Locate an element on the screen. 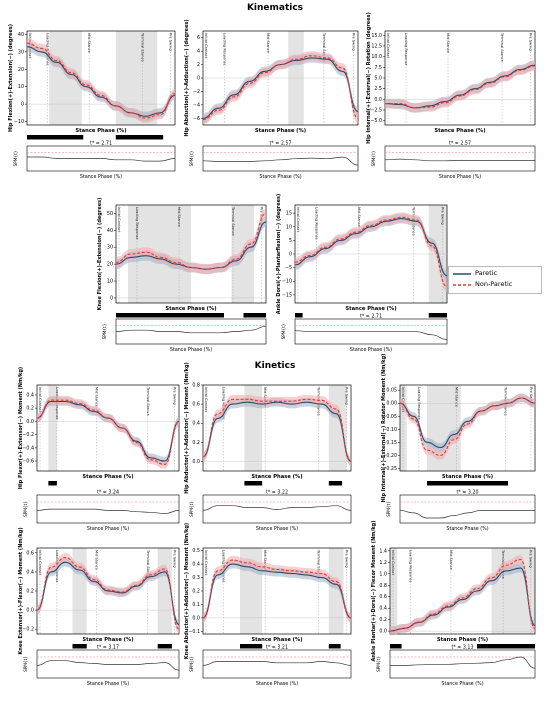 The height and width of the screenshot is (715, 550). hip-abd-phase-label: Mid Stance is located at coordinates (268, 43).